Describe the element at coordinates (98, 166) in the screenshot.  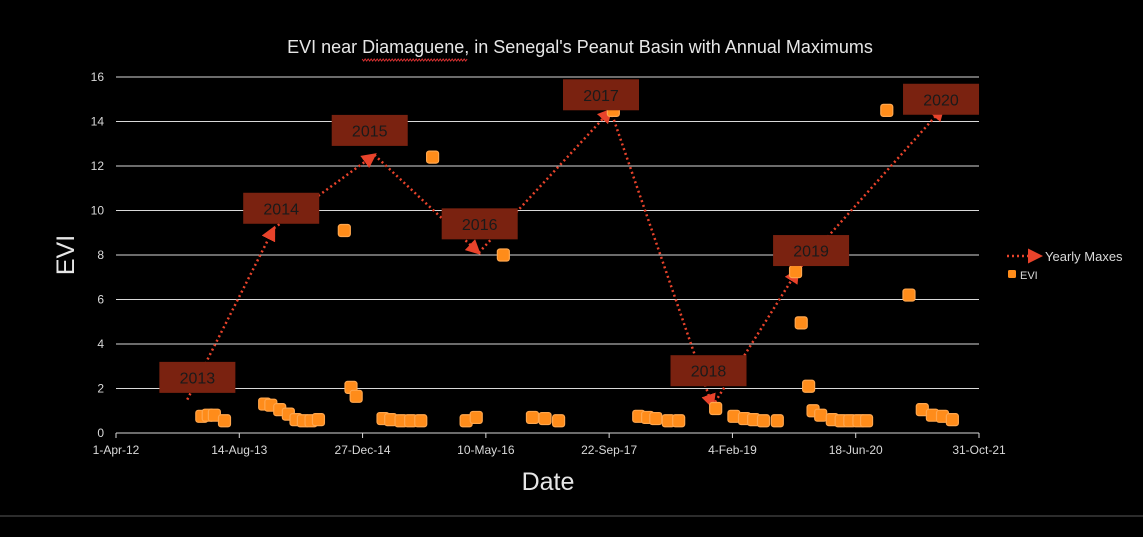
I see `y-tick-label: 12` at that location.